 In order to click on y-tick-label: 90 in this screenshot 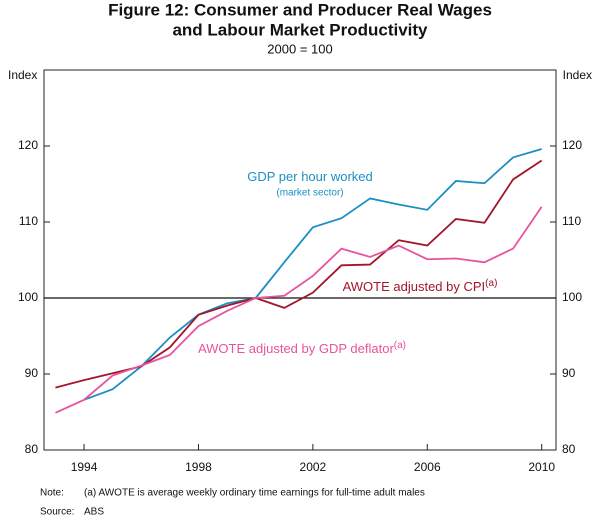, I will do `click(32, 373)`.